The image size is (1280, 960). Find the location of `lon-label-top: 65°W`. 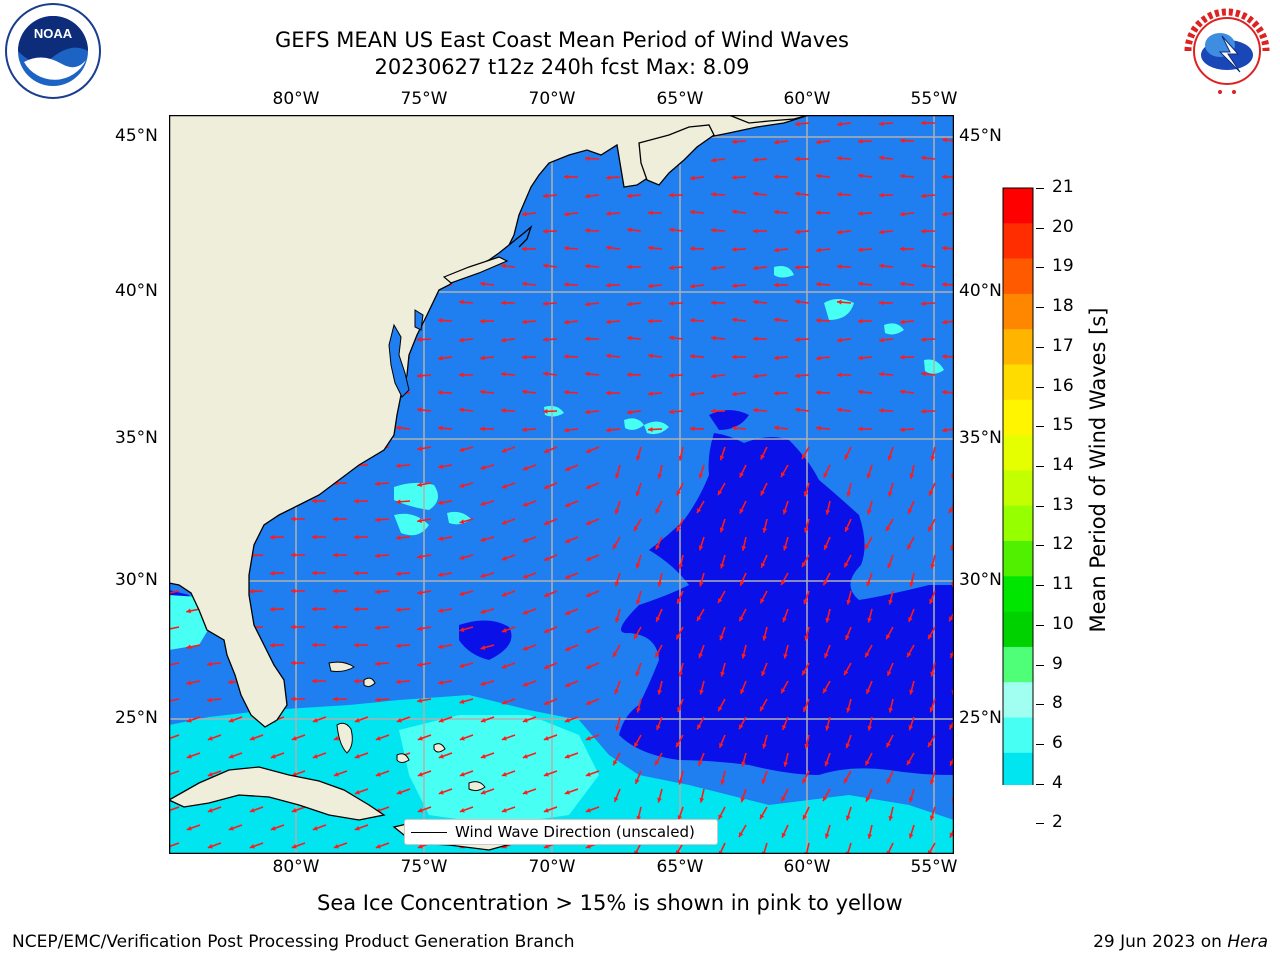

lon-label-top: 65°W is located at coordinates (680, 99).